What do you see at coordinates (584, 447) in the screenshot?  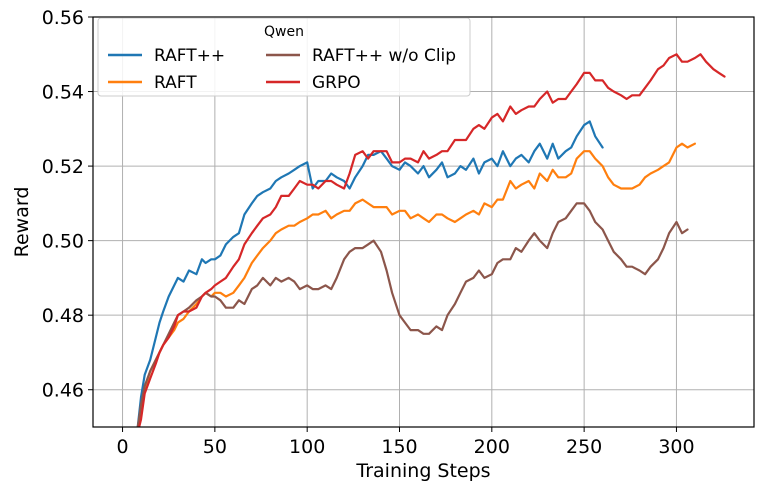 I see `x-tick-label: 250` at bounding box center [584, 447].